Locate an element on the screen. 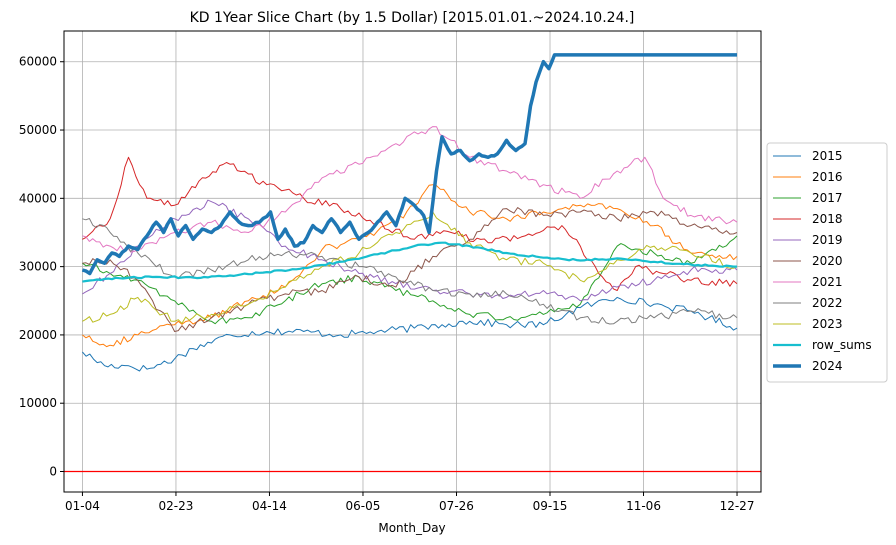 The width and height of the screenshot is (896, 545). series-line-2019 is located at coordinates (410, 250).